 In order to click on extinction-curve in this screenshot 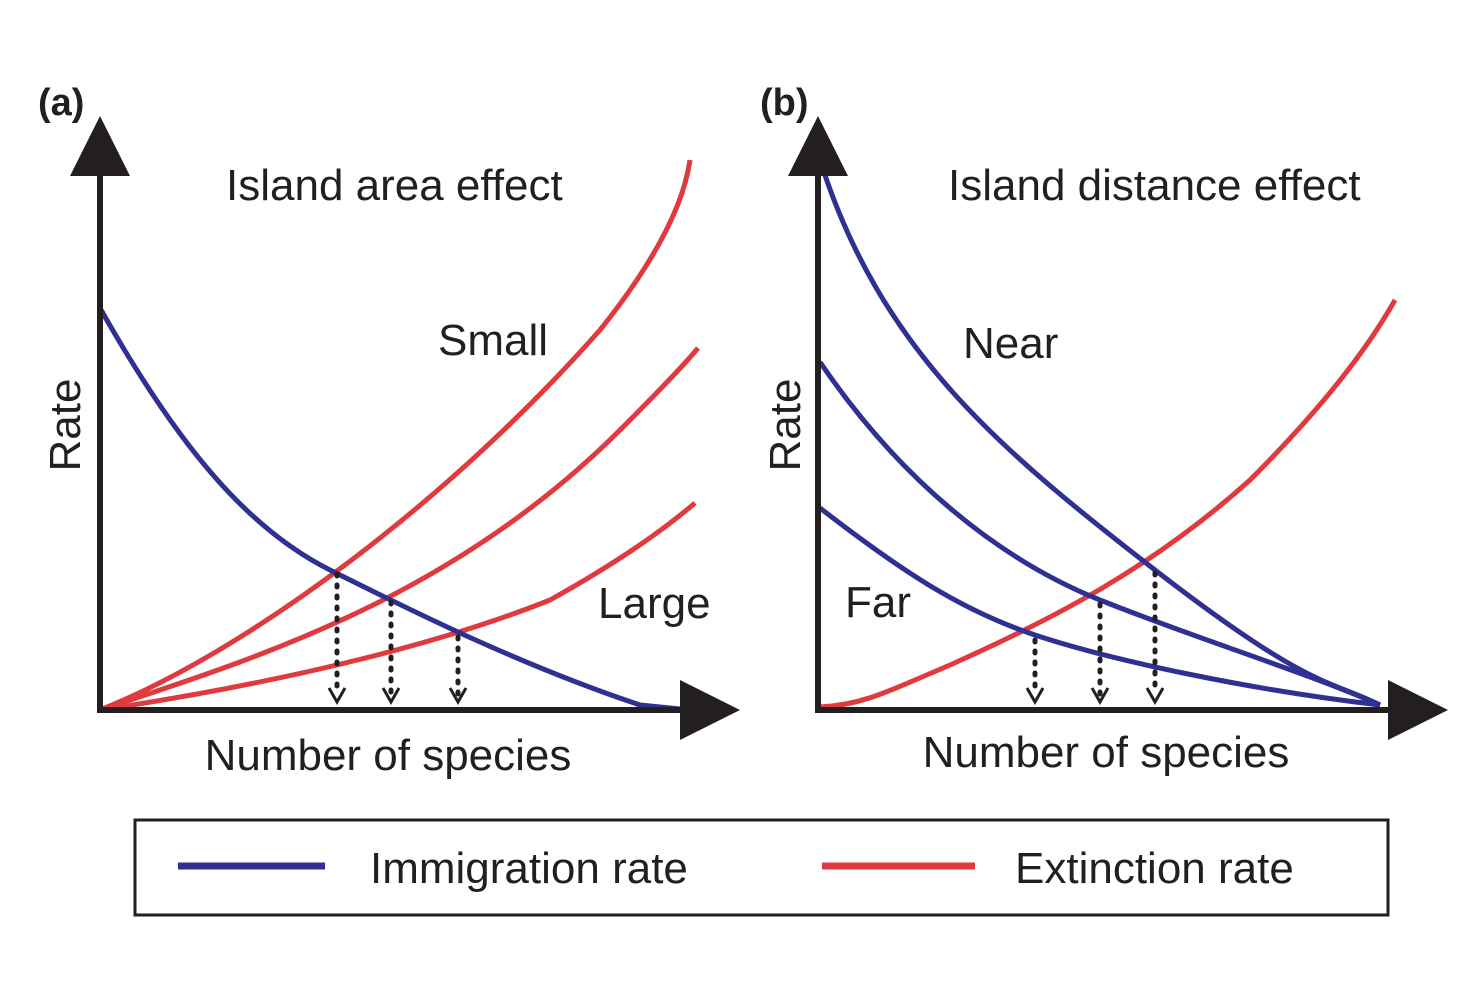, I will do `click(398, 607)`.